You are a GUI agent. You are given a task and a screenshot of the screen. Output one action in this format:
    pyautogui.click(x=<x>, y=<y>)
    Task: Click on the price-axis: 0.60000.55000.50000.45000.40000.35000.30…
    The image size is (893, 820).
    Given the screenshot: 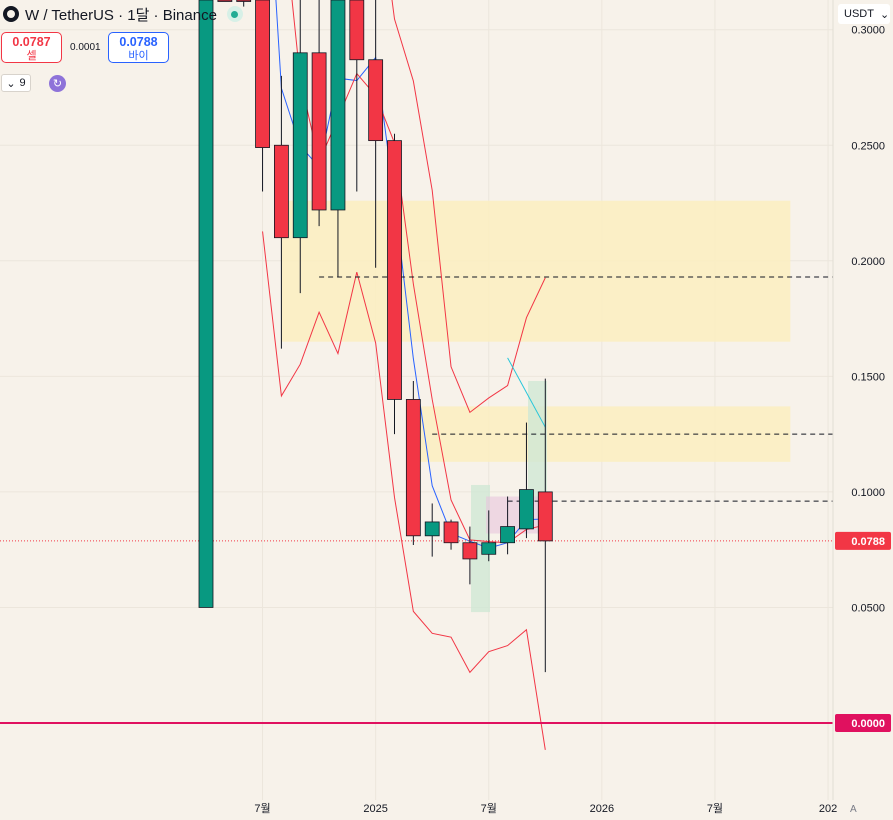 What is the action you would take?
    pyautogui.click(x=862, y=410)
    